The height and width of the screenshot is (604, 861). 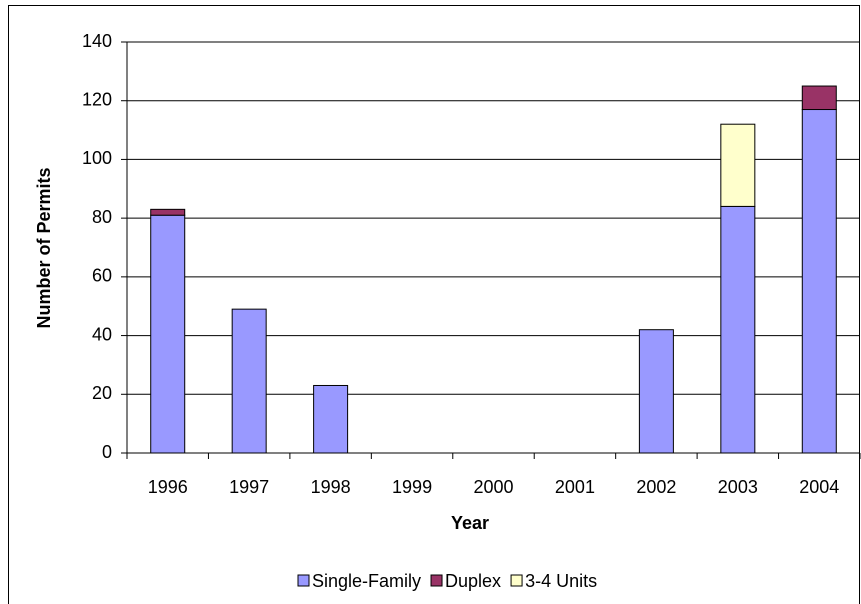 What do you see at coordinates (102, 217) in the screenshot?
I see `y-tick-label: 80` at bounding box center [102, 217].